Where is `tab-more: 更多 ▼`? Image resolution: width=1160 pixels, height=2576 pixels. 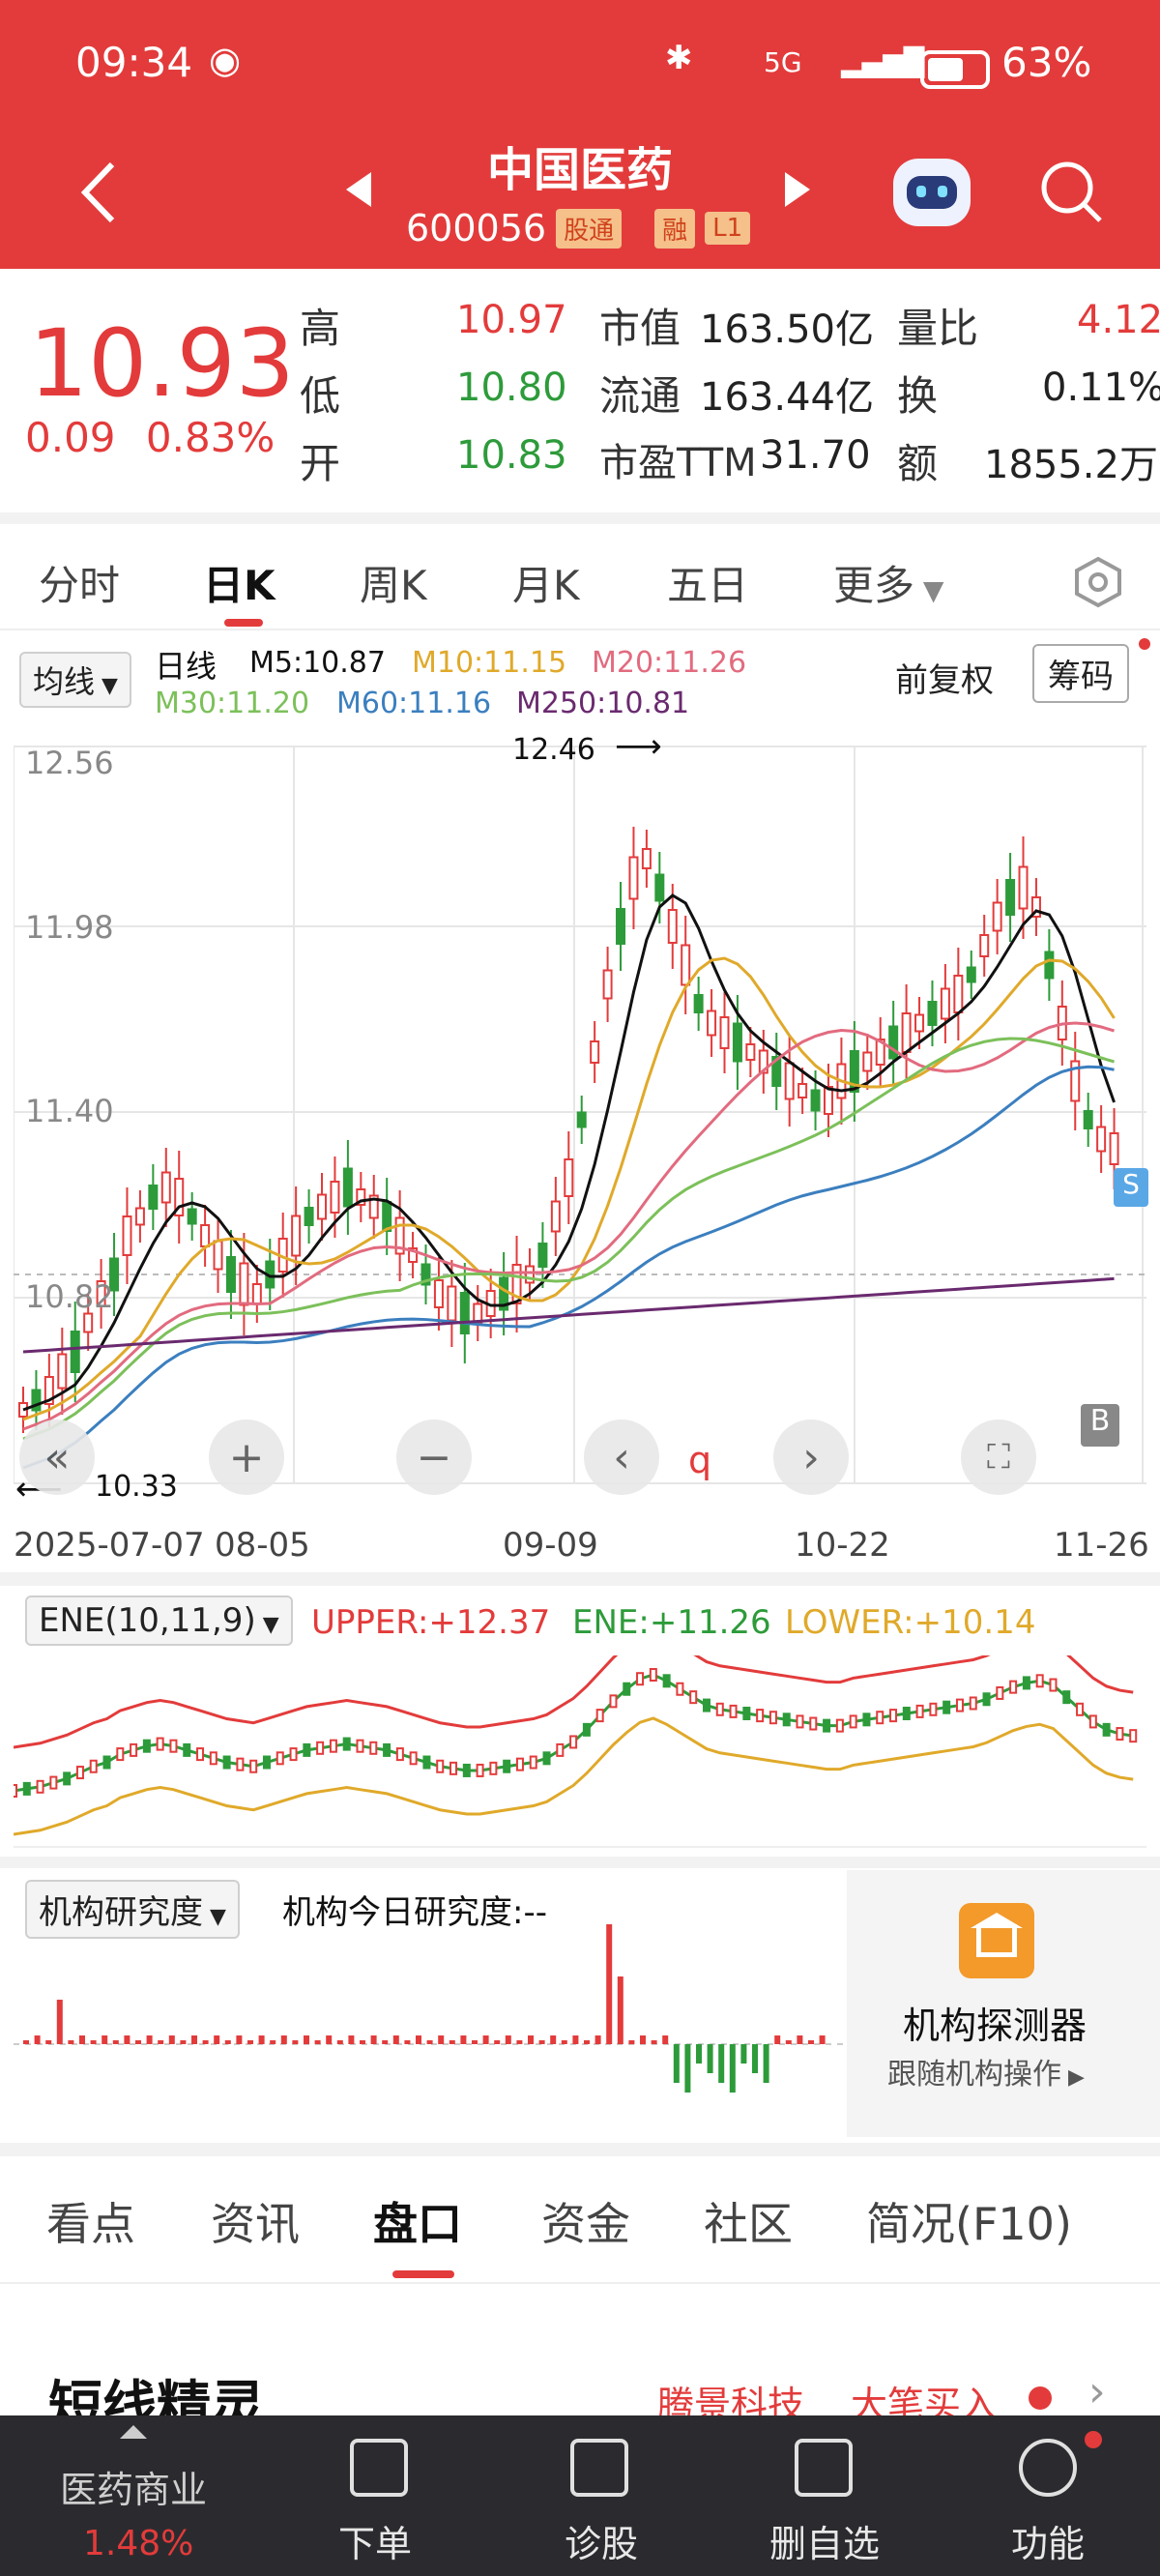
tab-more: 更多 ▼ is located at coordinates (888, 582).